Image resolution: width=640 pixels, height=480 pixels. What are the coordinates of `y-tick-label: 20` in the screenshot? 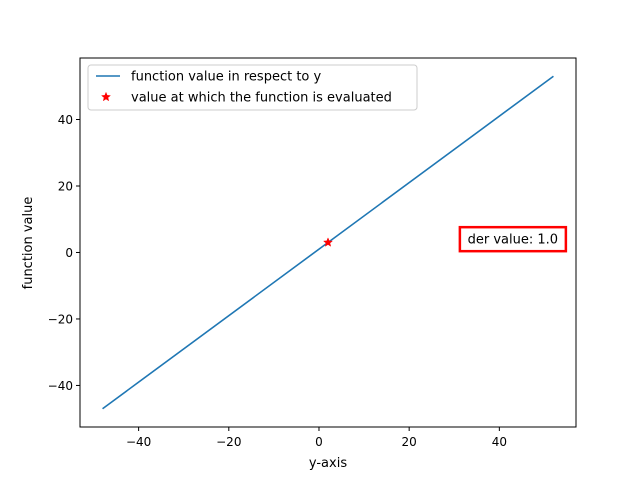 It's located at (65, 186).